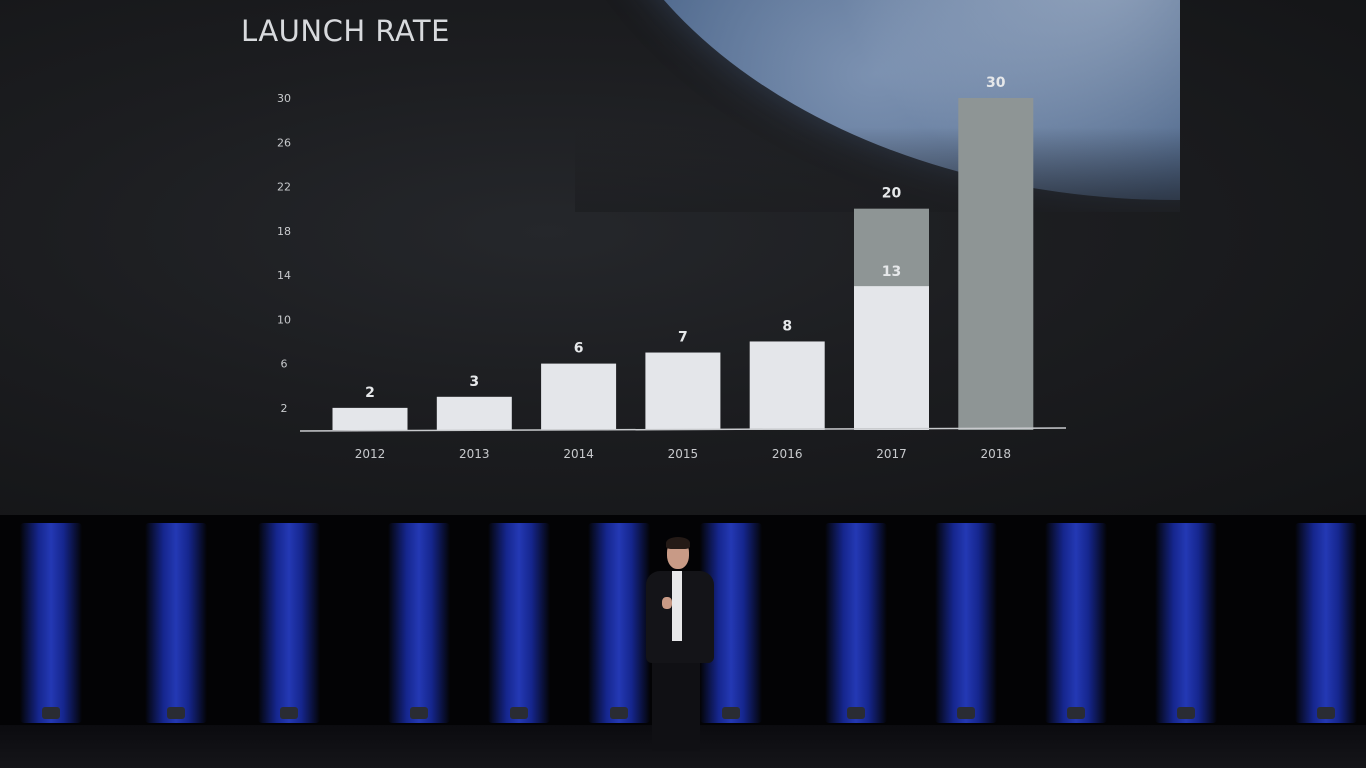 This screenshot has width=1366, height=768. Describe the element at coordinates (284, 142) in the screenshot. I see `y-tick-label: 26` at that location.